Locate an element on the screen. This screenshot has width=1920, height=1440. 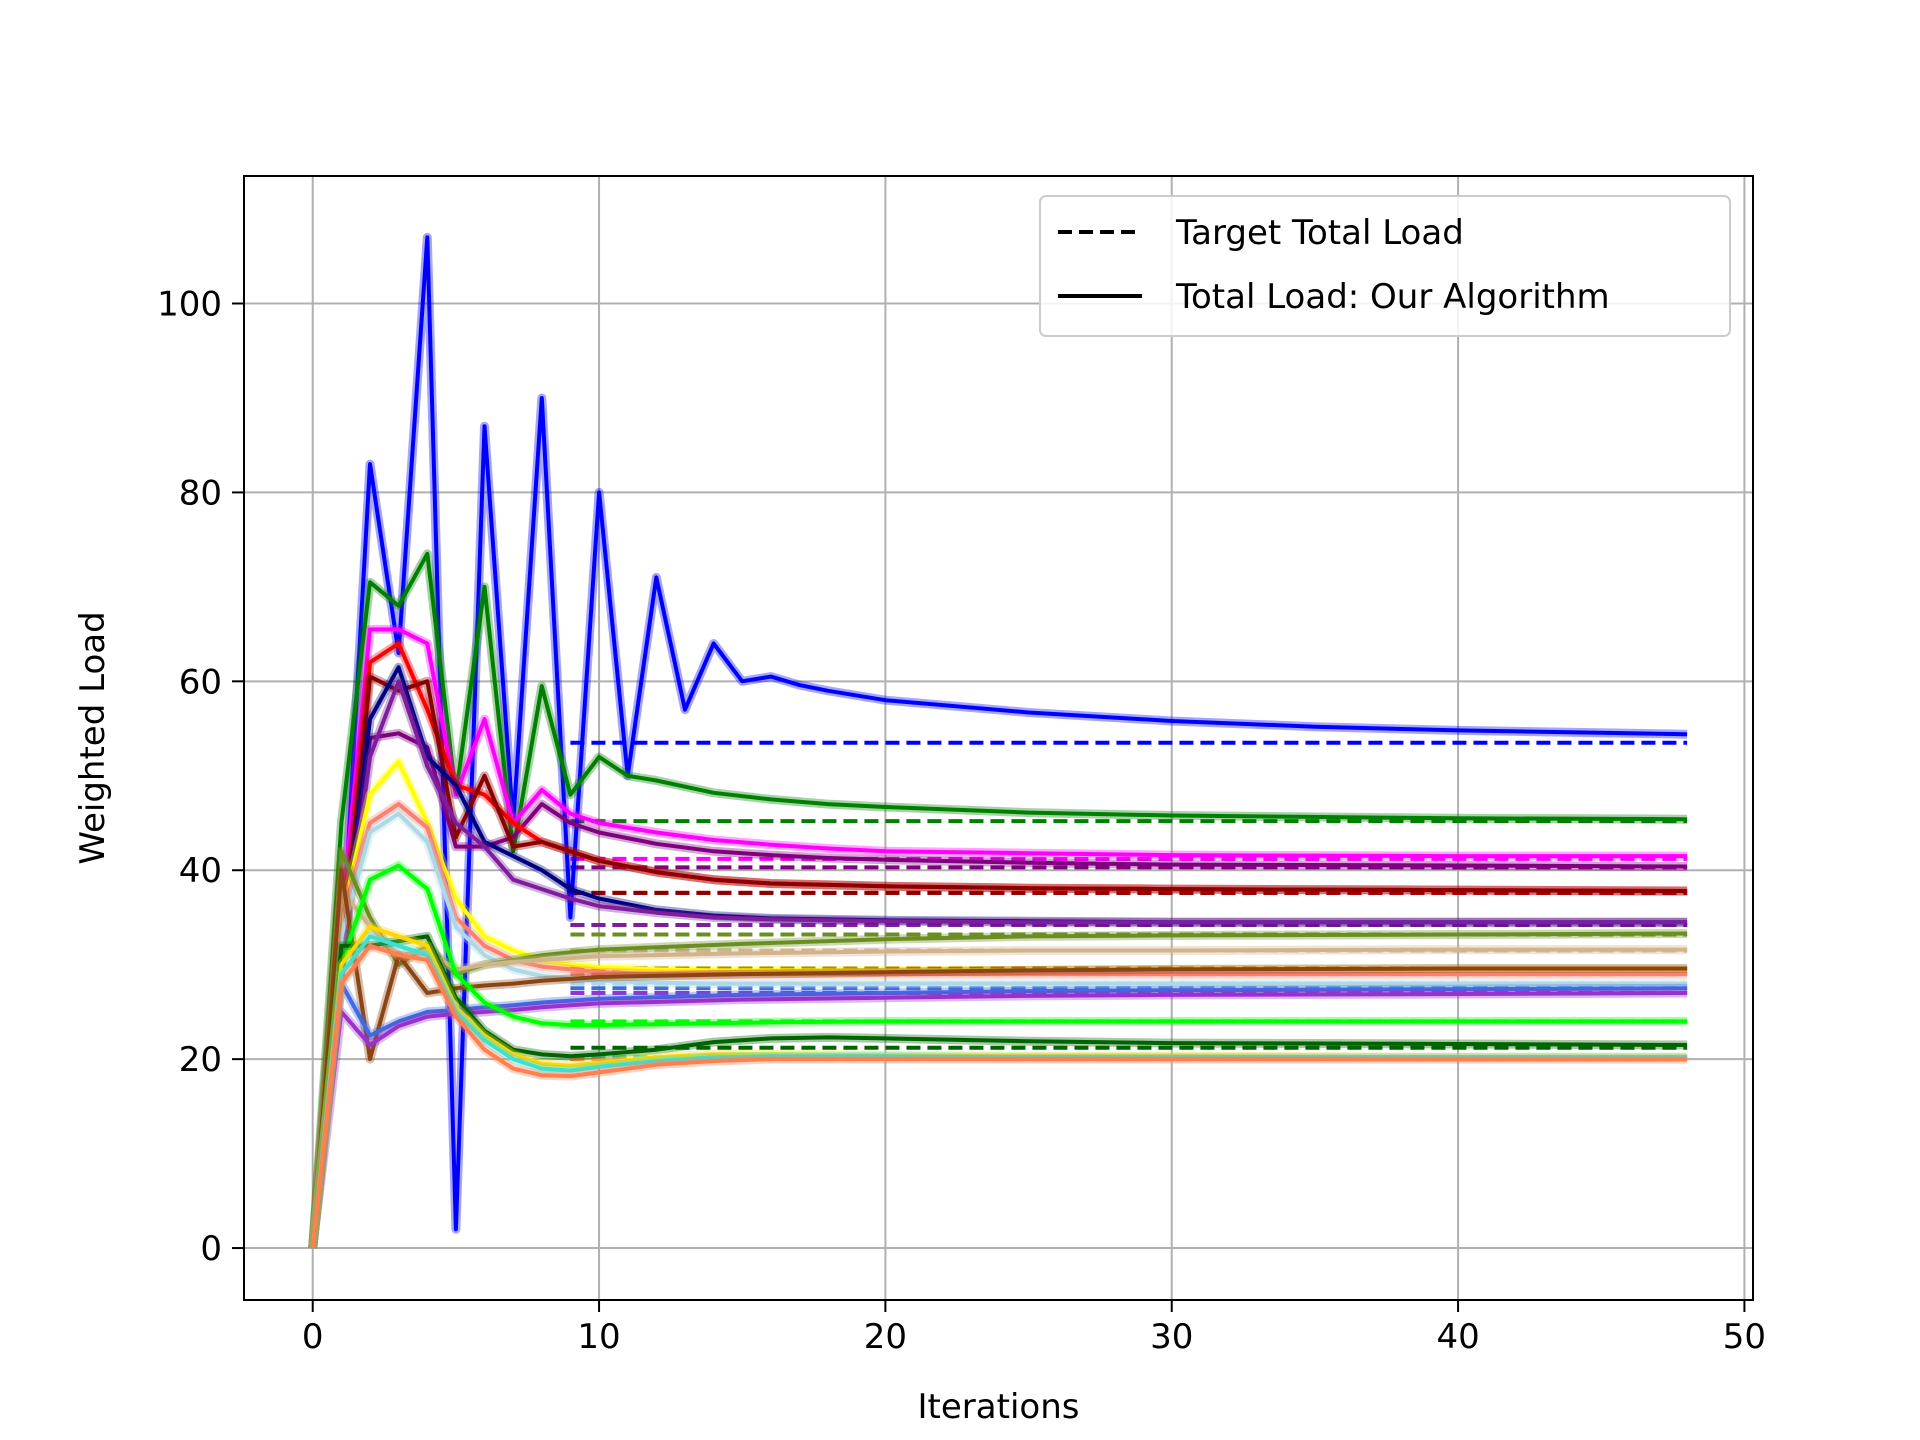
legend-label-algorithm: Total Load: Our Algorithm is located at coordinates (1392, 297).